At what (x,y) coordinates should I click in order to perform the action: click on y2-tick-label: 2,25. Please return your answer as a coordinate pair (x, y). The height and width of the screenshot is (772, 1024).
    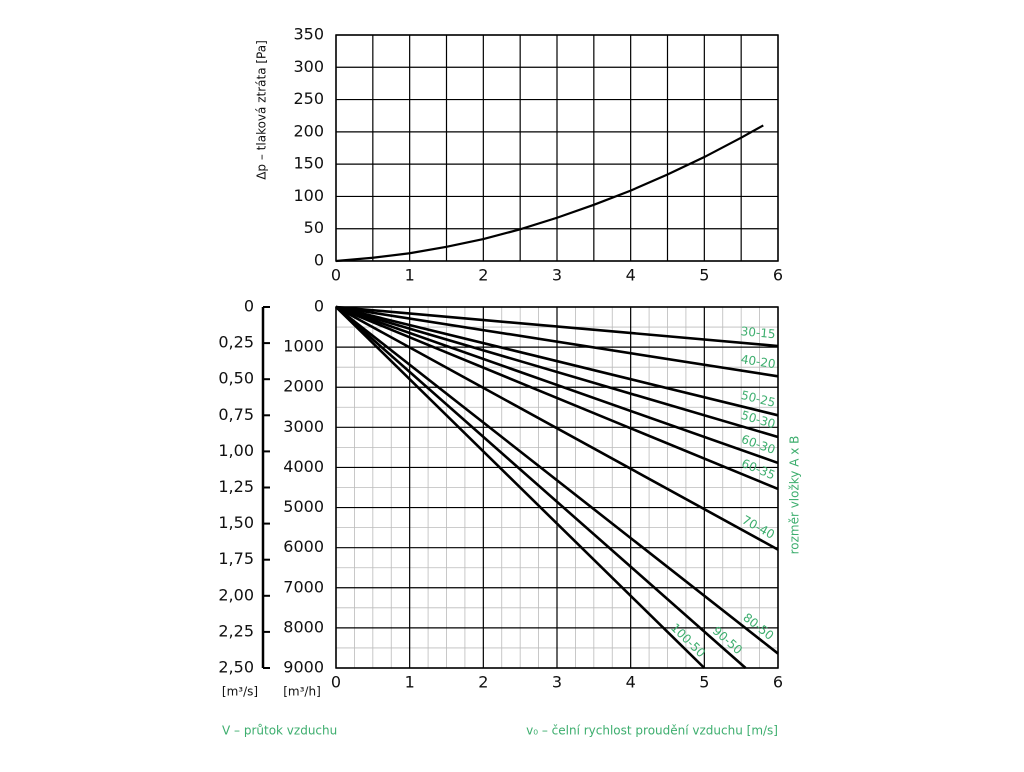
    Looking at the image, I should click on (236, 630).